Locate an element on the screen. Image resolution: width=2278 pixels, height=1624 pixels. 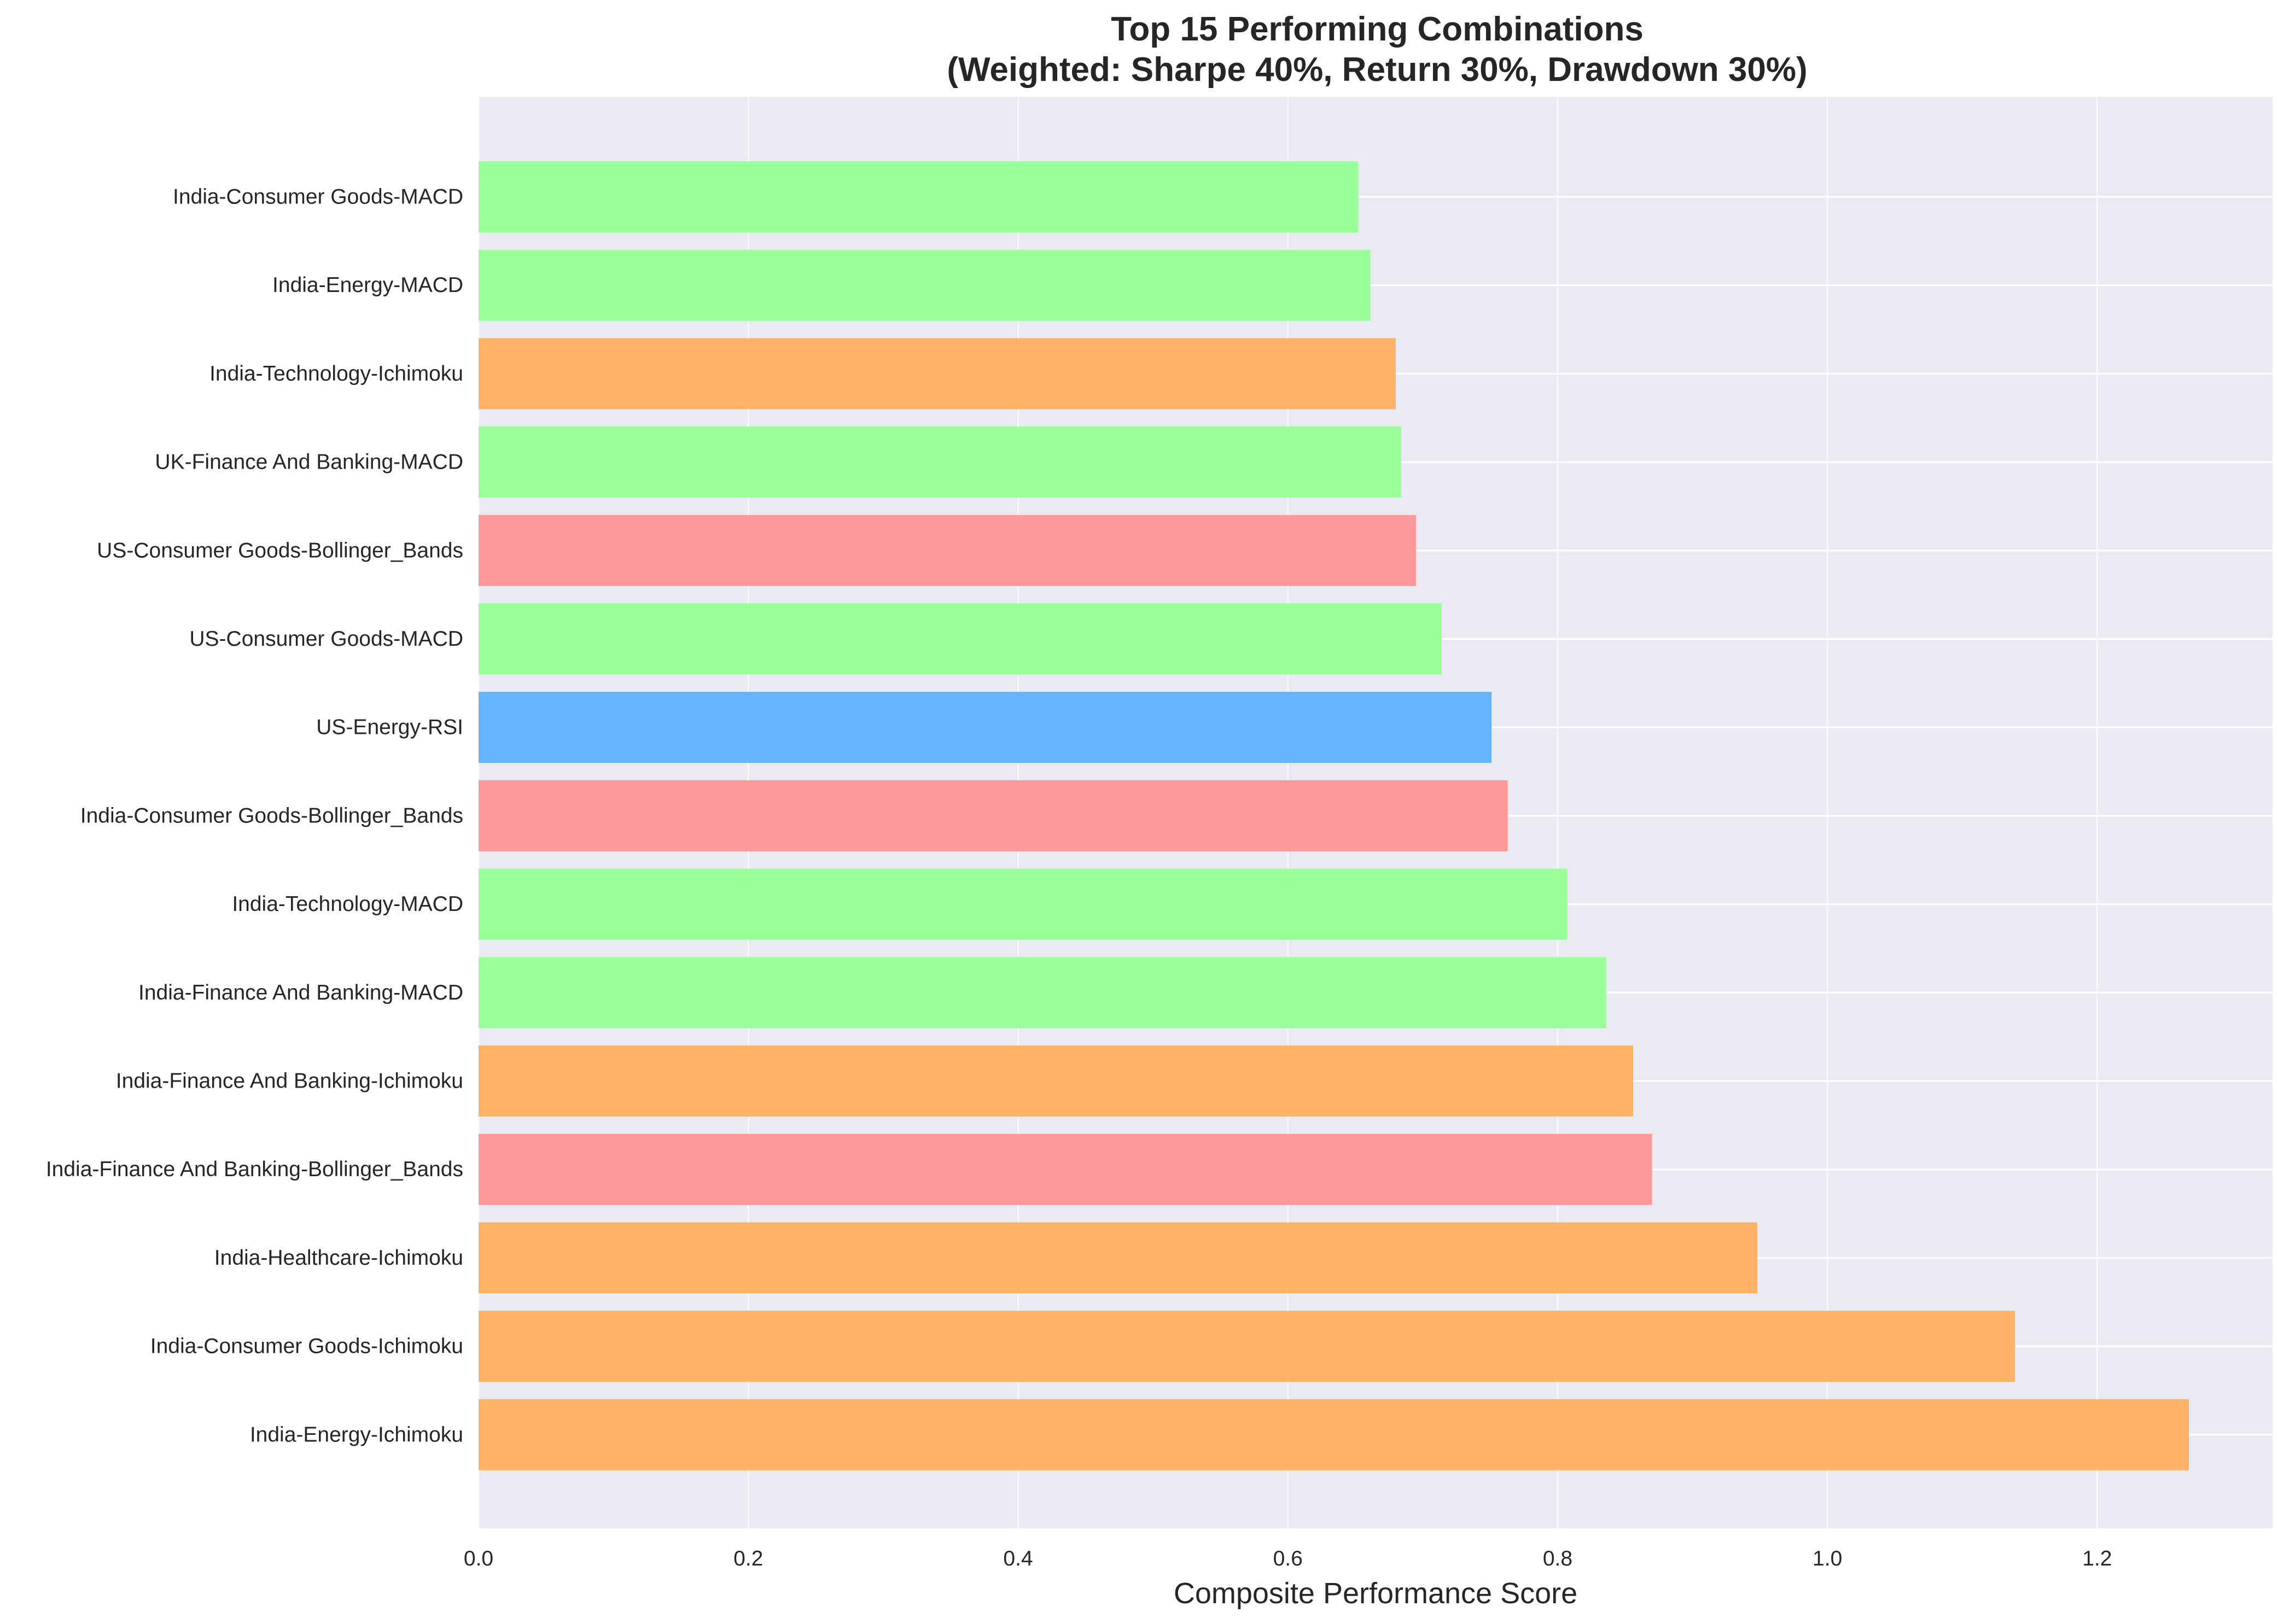
x-tick-label: 0.8 is located at coordinates (1557, 1559).